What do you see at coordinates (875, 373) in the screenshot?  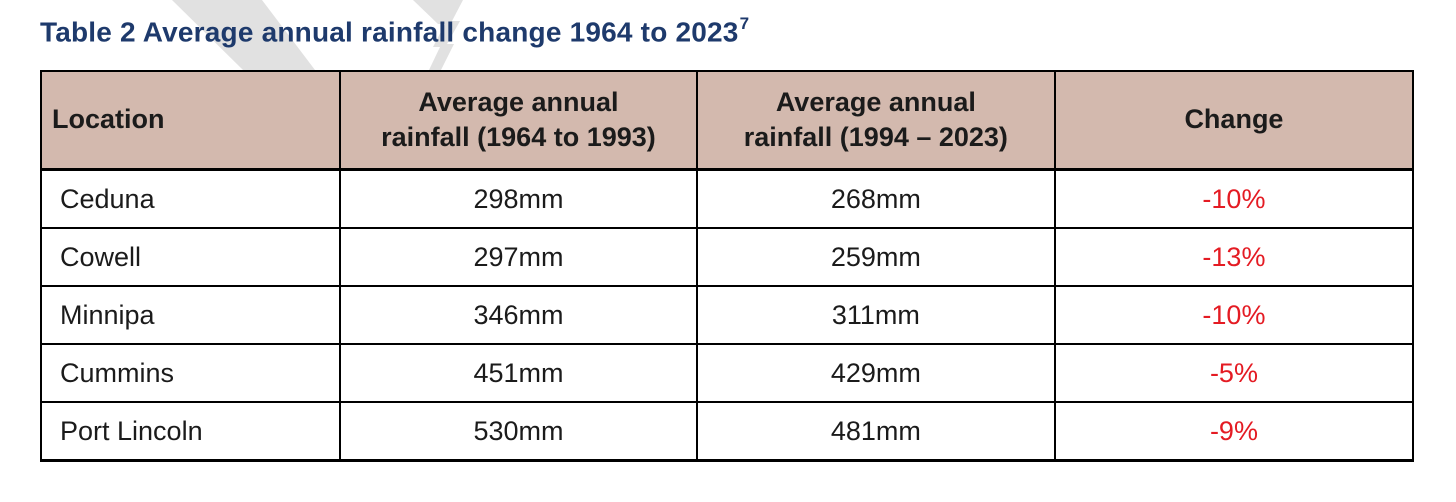 I see `cell-rainfall-1994-2023: 429mm` at bounding box center [875, 373].